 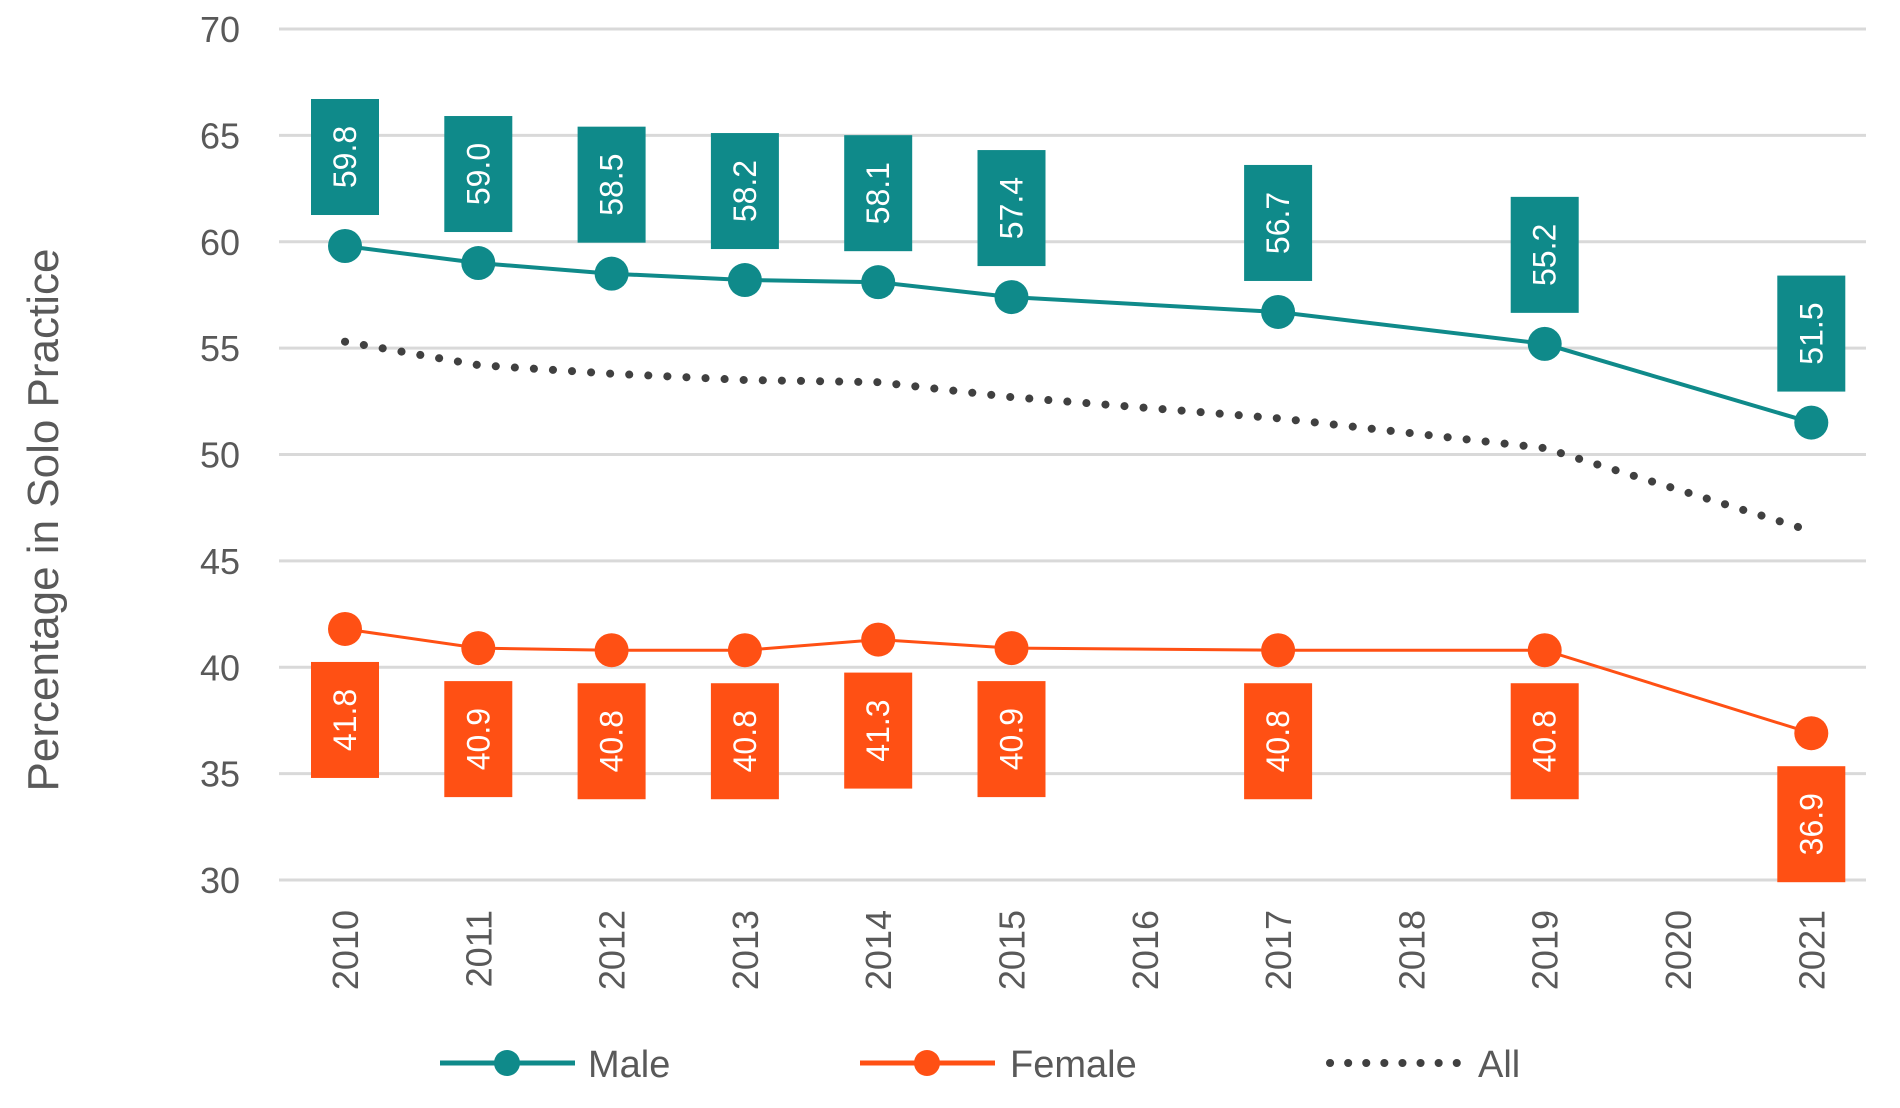 What do you see at coordinates (998, 1065) in the screenshot?
I see `legend-entry-female: Female` at bounding box center [998, 1065].